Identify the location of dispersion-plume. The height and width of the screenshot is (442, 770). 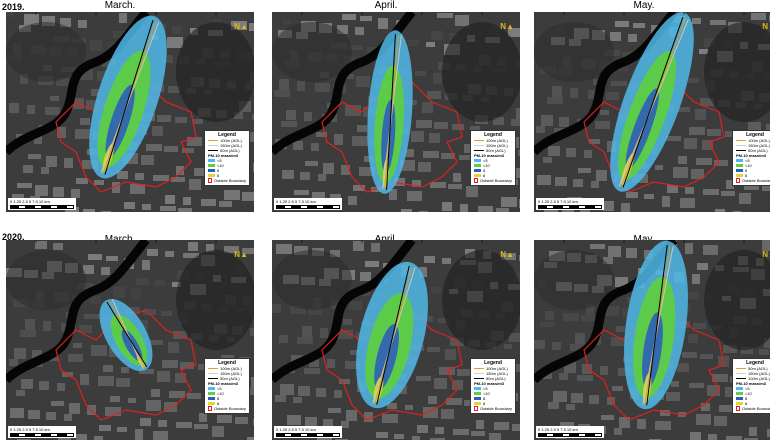
(390, 112).